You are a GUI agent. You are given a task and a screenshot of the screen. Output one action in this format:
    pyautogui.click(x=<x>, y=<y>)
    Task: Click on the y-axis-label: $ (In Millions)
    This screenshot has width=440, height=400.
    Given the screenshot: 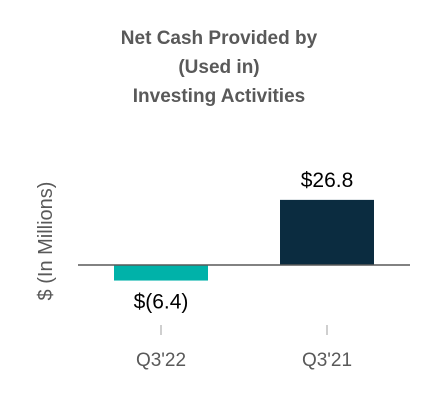 What is the action you would take?
    pyautogui.click(x=46, y=241)
    